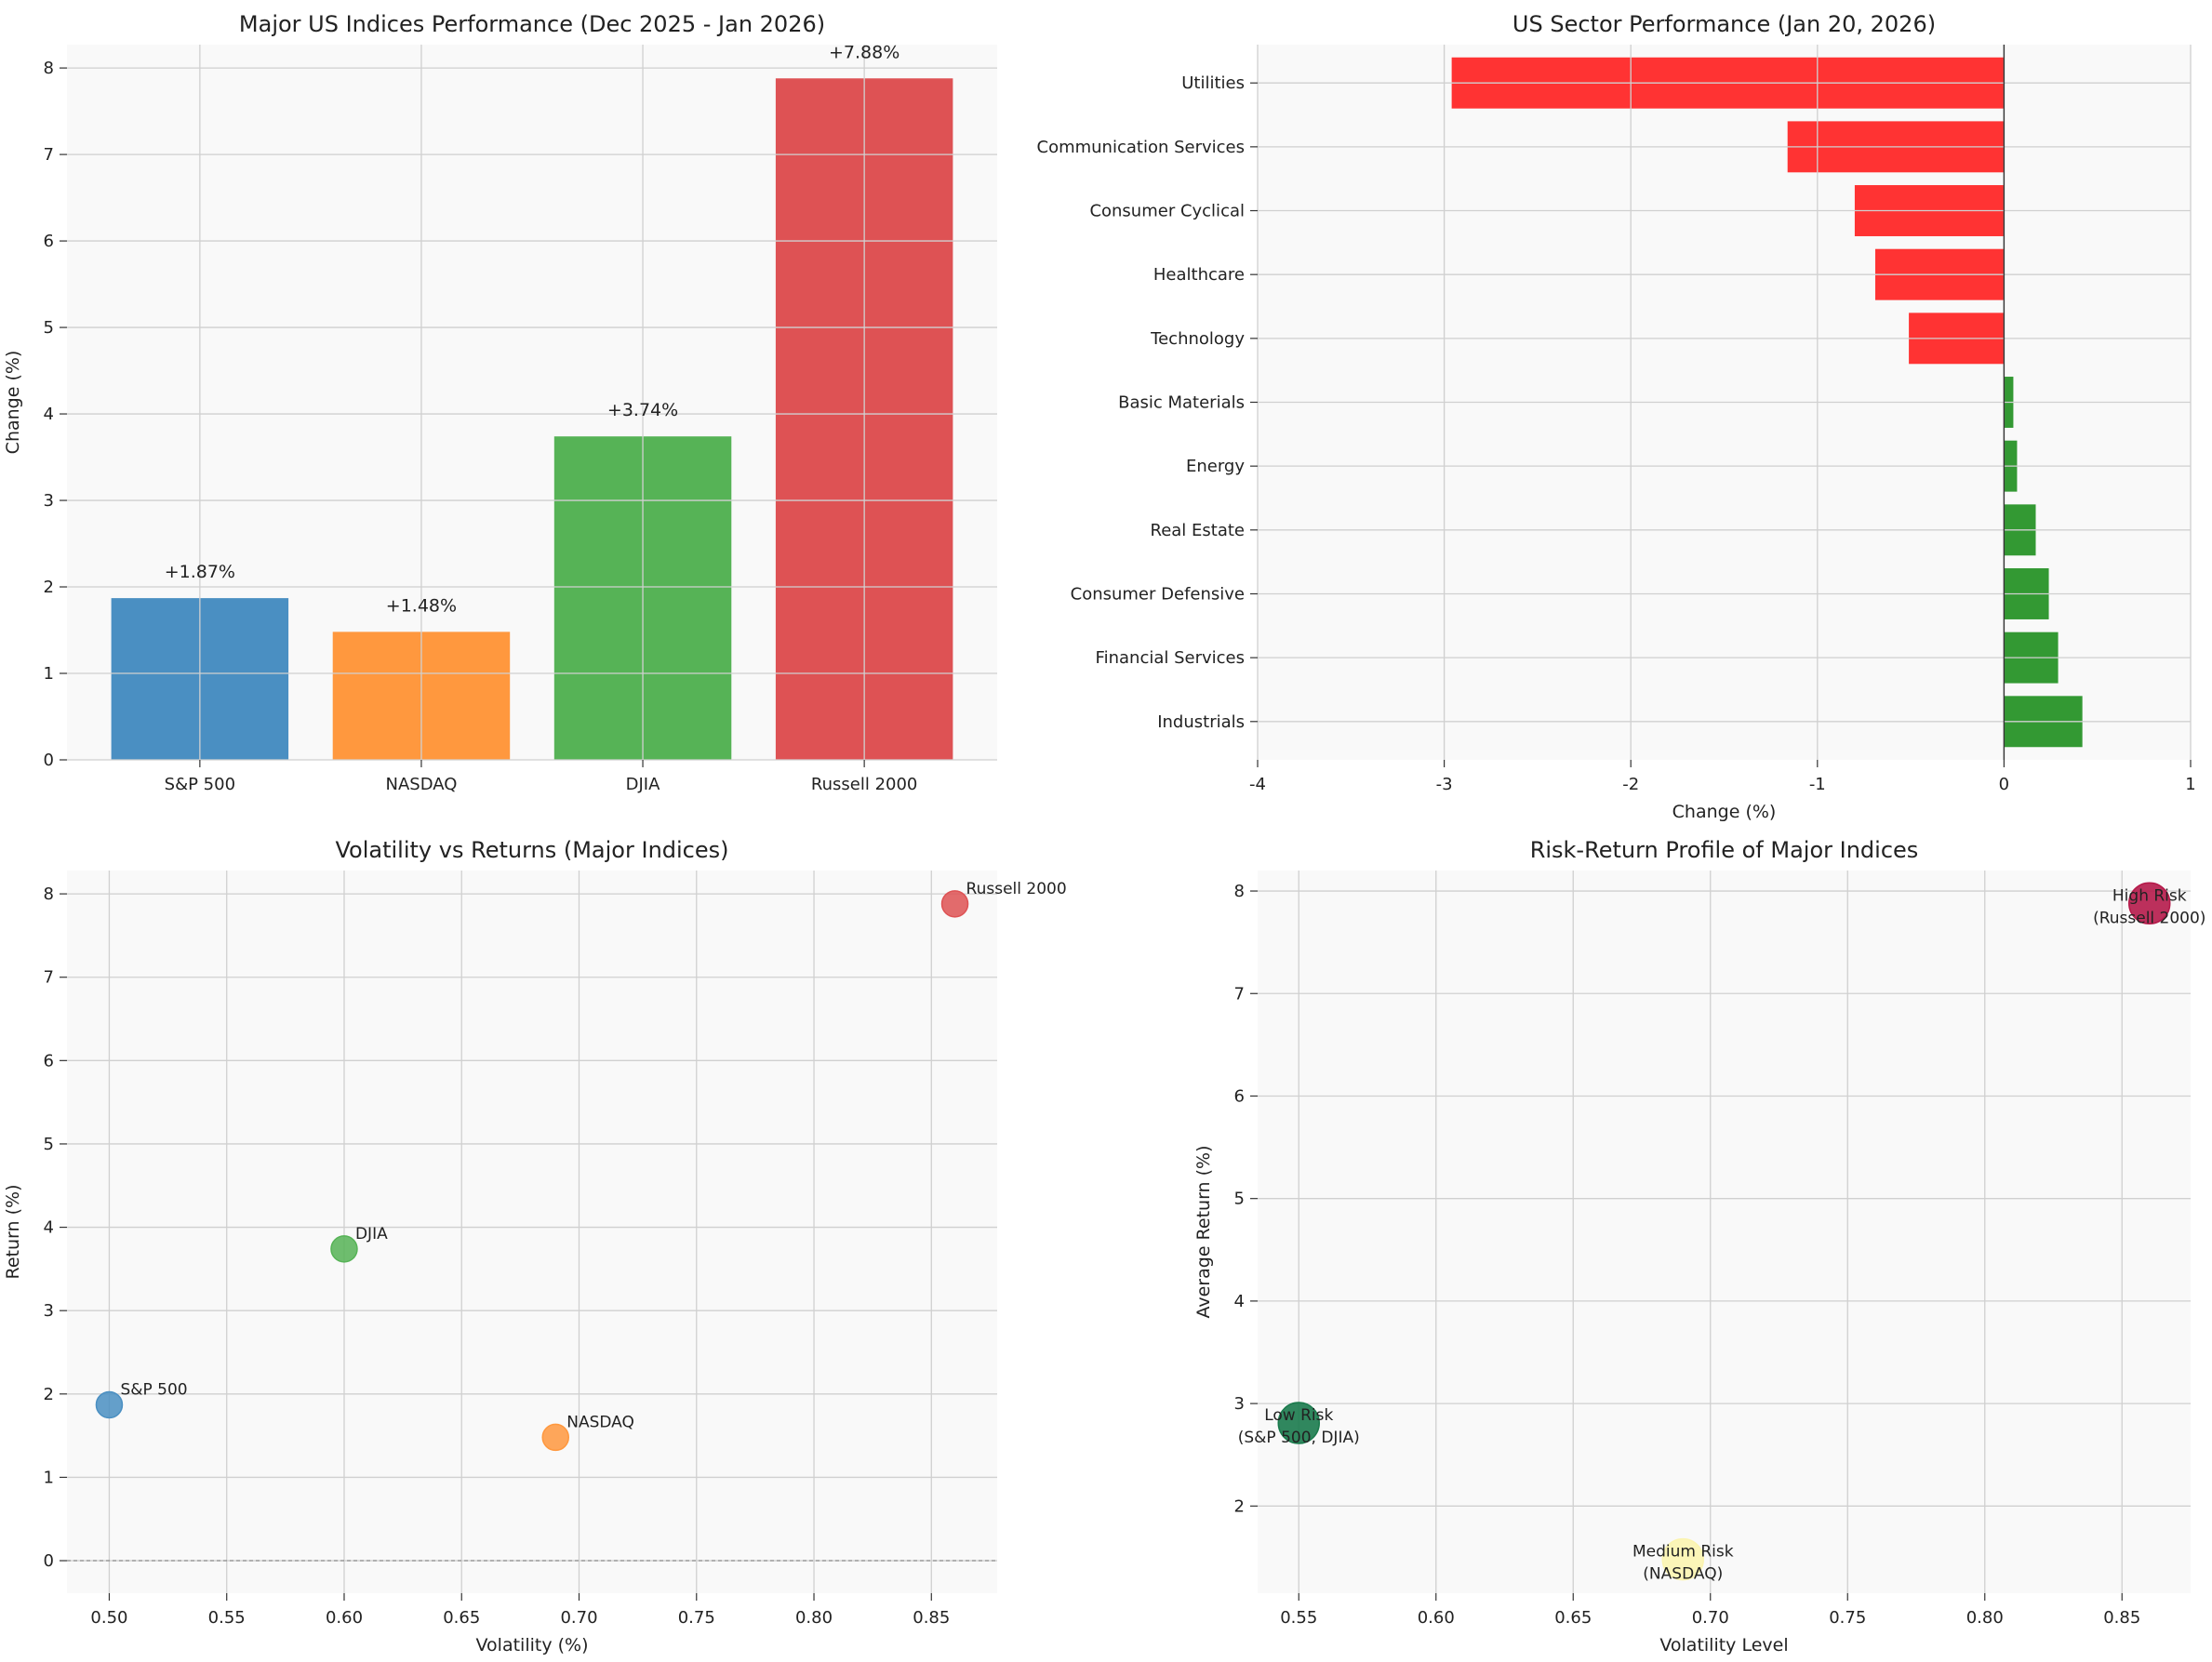  Describe the element at coordinates (422, 605) in the screenshot. I see `data-label: +1.48%` at that location.